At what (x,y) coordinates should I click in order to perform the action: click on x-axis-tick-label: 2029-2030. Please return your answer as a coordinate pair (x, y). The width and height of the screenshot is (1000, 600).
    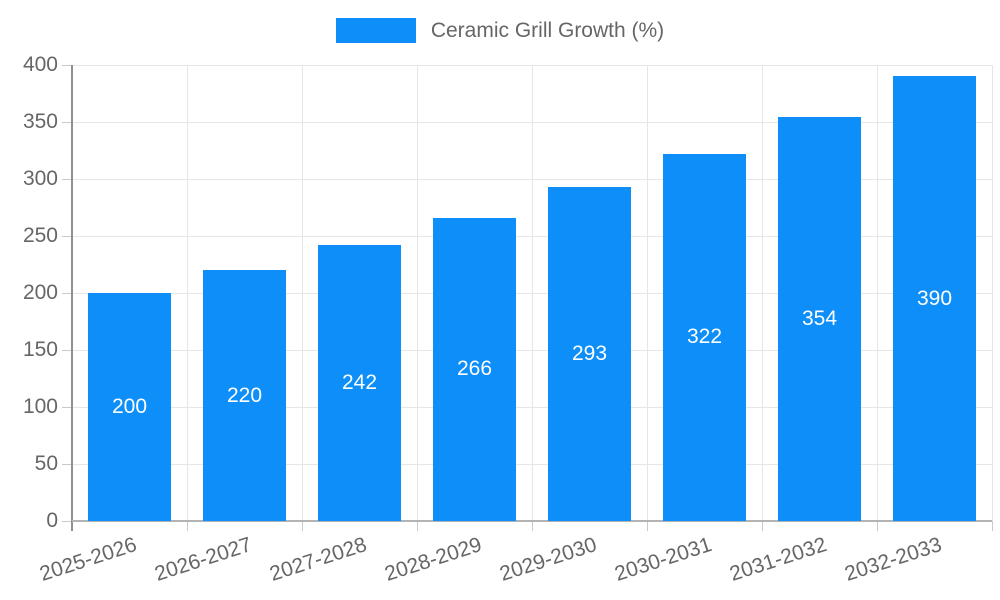
    Looking at the image, I should click on (548, 559).